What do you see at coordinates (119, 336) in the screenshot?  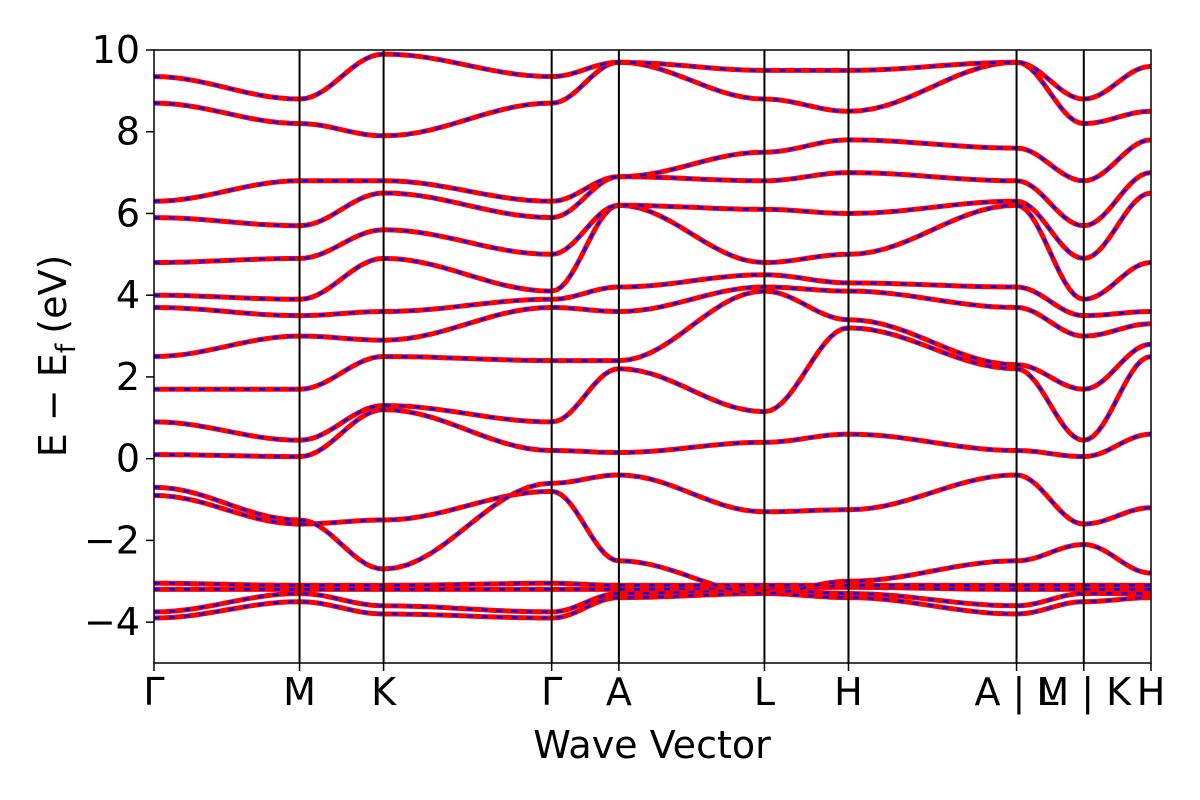 I see `y-axis: −4 −2 0 2 4 6 8 10` at bounding box center [119, 336].